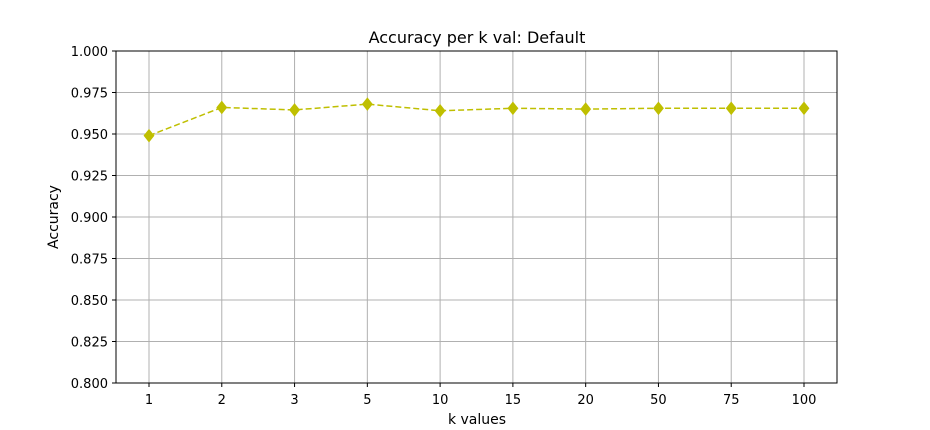 The height and width of the screenshot is (430, 930). I want to click on y-tick-label: 0.825, so click(89, 343).